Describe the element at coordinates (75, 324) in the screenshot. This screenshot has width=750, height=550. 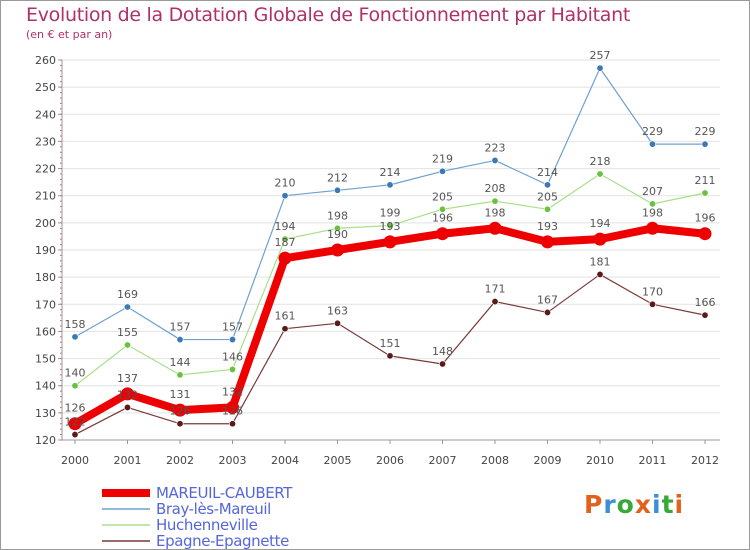
I see `data-label: 158` at that location.